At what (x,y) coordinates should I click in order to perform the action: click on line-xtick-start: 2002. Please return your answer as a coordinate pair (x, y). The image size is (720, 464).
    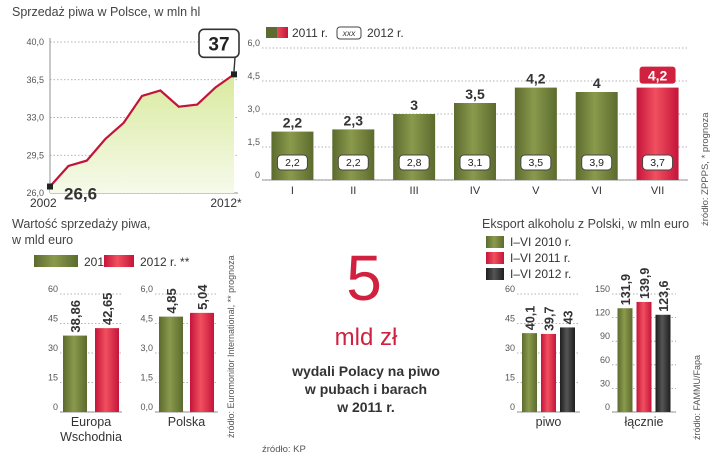
    Looking at the image, I should click on (43, 203).